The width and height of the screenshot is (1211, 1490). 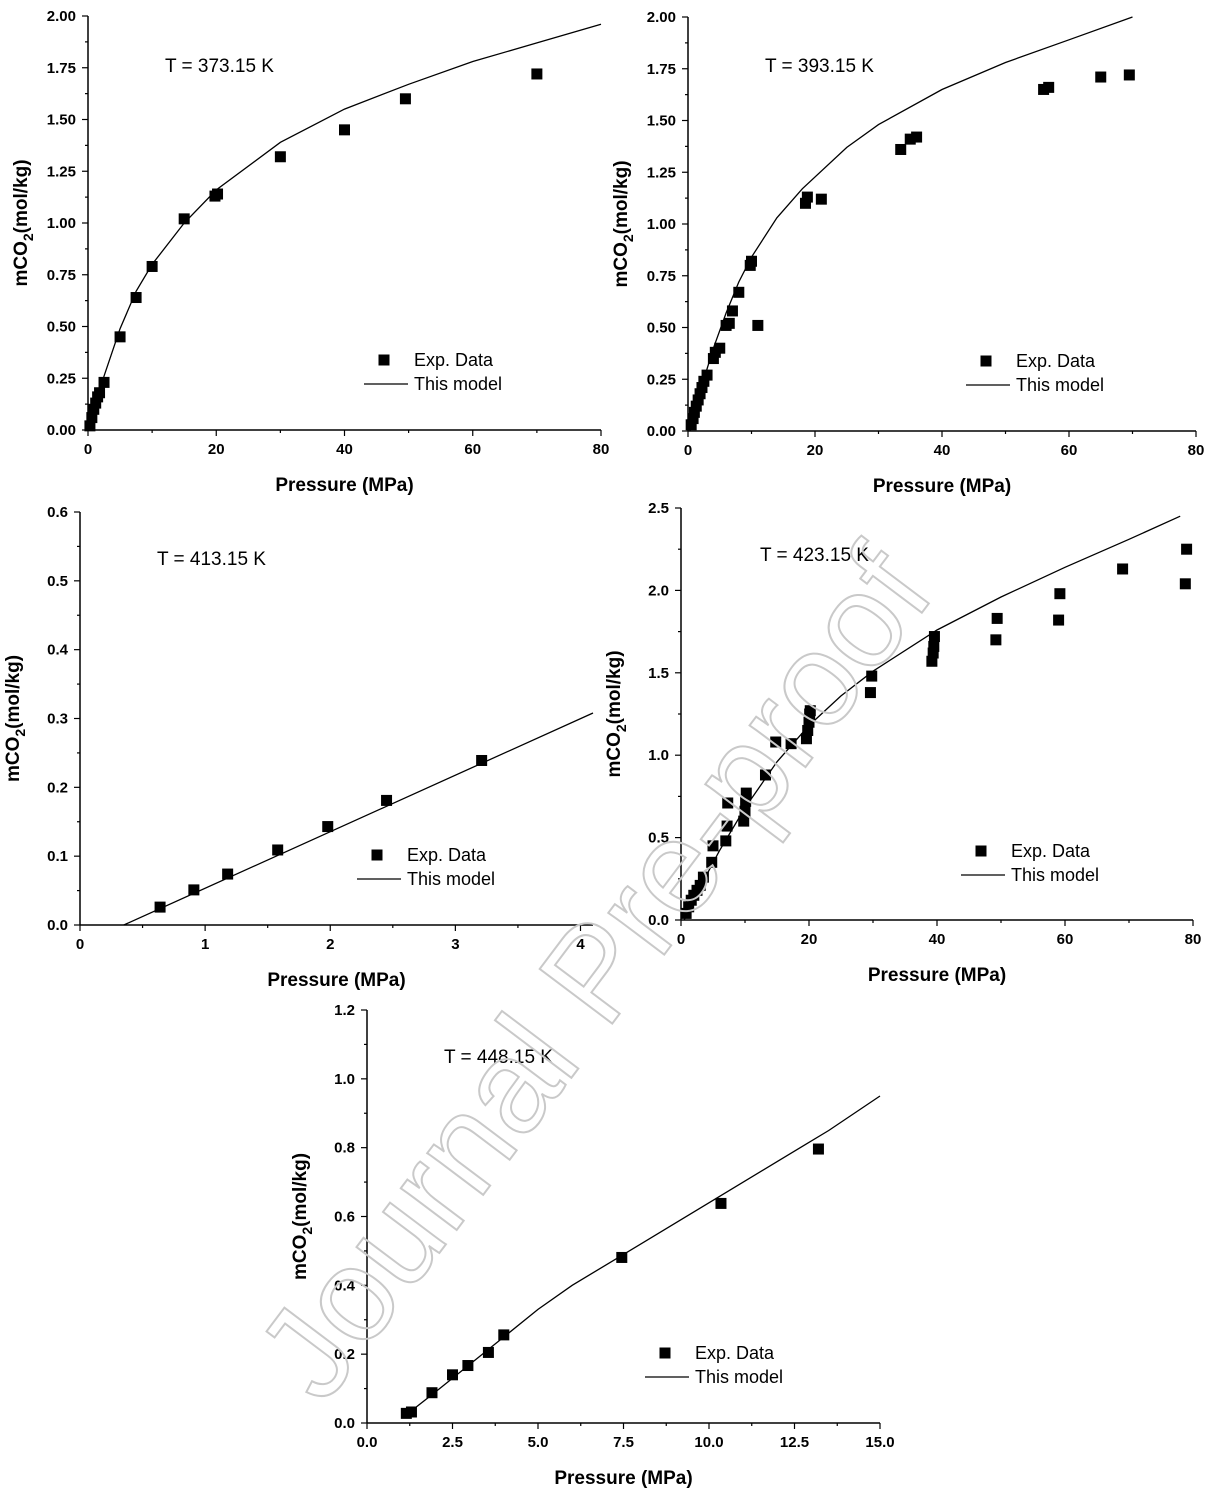 I want to click on y-tick-label: 1.0, so click(x=344, y=1079).